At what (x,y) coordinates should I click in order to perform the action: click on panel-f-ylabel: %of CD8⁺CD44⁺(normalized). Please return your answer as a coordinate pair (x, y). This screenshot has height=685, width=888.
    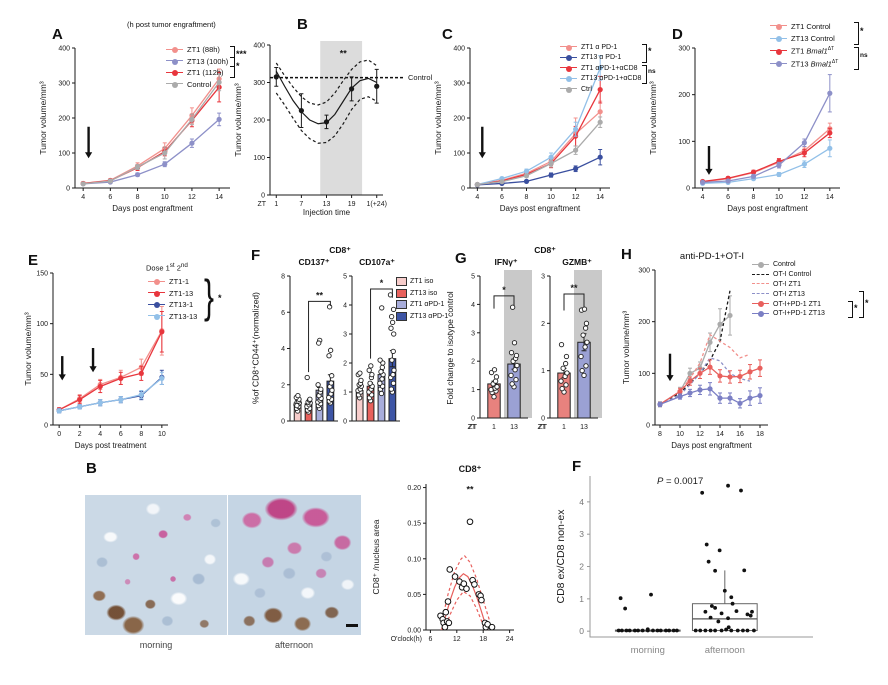
    Looking at the image, I should click on (255, 348).